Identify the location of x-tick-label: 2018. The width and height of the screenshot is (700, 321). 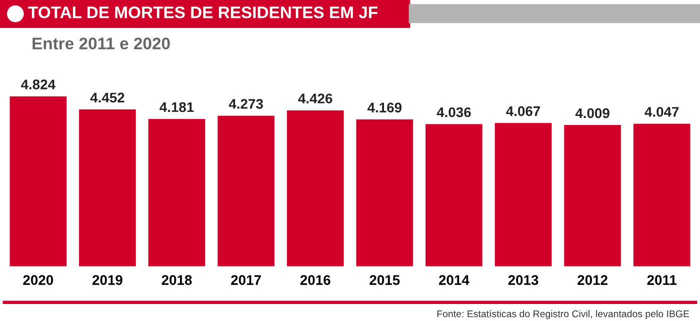
(177, 280).